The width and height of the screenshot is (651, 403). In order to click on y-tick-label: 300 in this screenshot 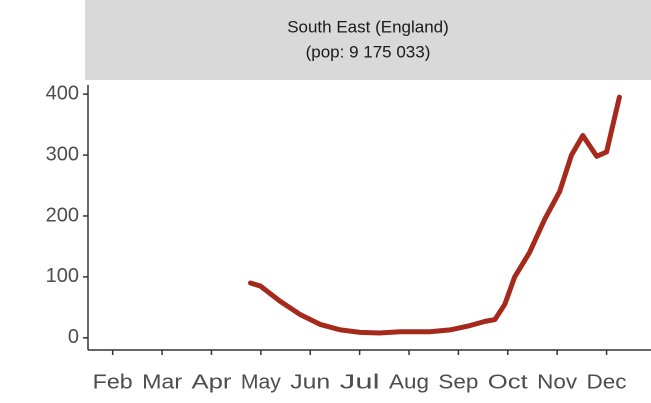, I will do `click(62, 154)`.